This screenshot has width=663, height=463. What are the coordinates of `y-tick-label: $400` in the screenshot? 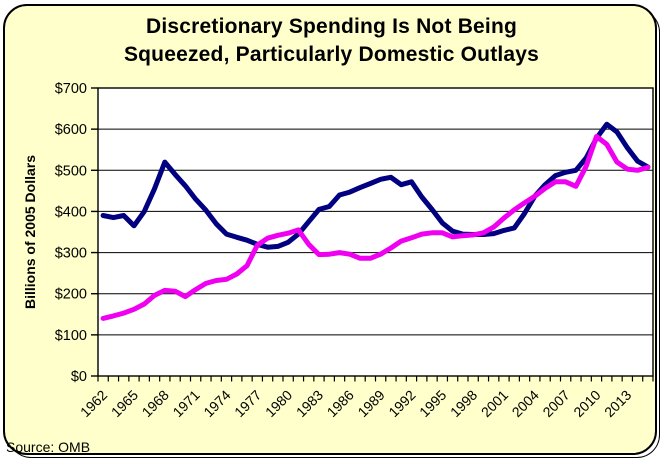 It's located at (71, 212).